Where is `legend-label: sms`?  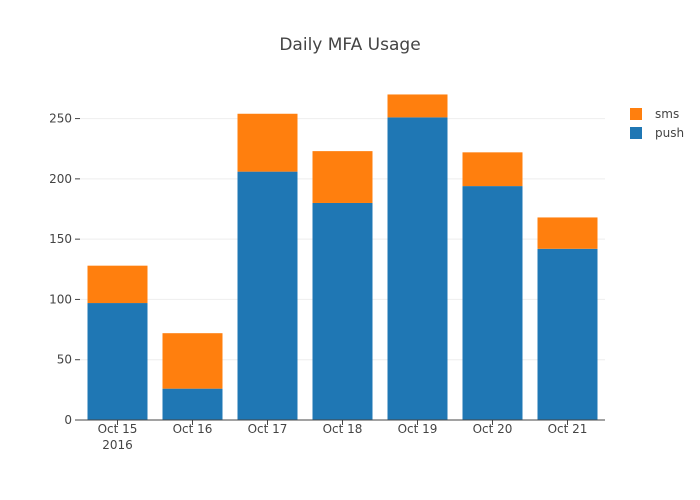 legend-label: sms is located at coordinates (667, 114).